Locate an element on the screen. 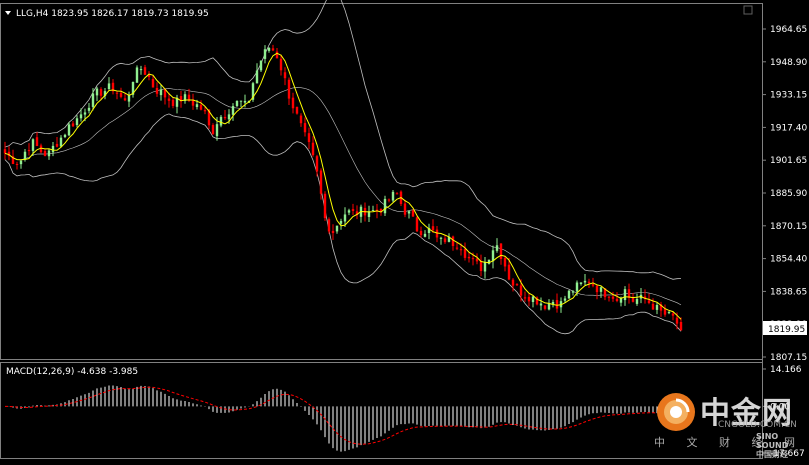  sino-sound-label: SINO SOUND 中国财经 is located at coordinates (782, 445).